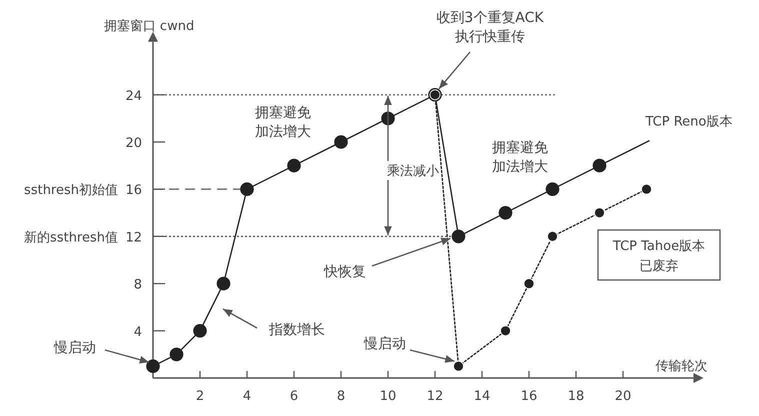 This screenshot has height=416, width=759. Describe the element at coordinates (623, 396) in the screenshot. I see `x-tick-label: 20` at that location.